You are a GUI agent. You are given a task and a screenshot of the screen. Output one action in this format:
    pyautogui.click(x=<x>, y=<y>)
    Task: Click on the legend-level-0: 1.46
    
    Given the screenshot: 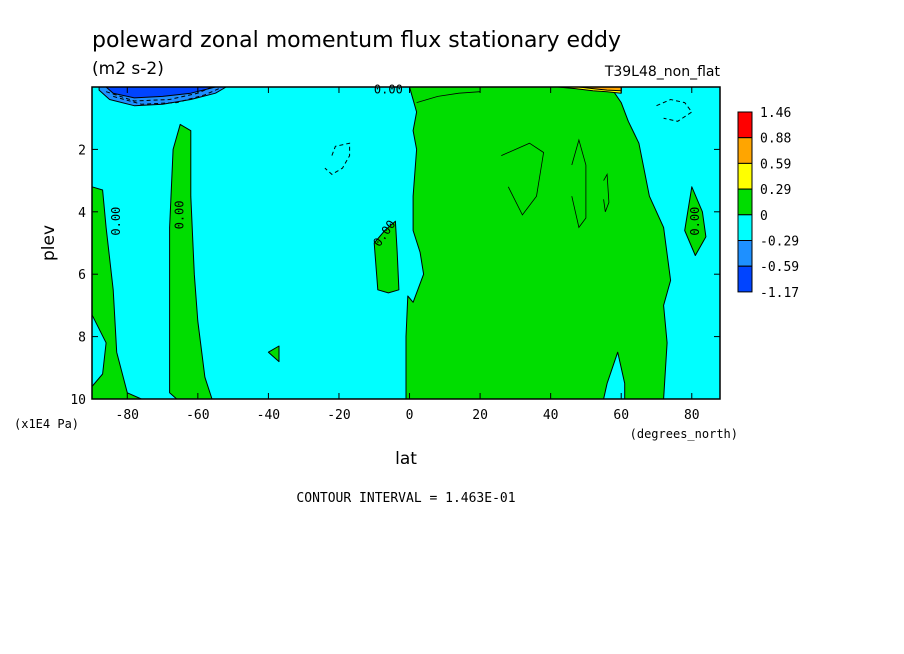 What is the action you would take?
    pyautogui.click(x=775, y=113)
    